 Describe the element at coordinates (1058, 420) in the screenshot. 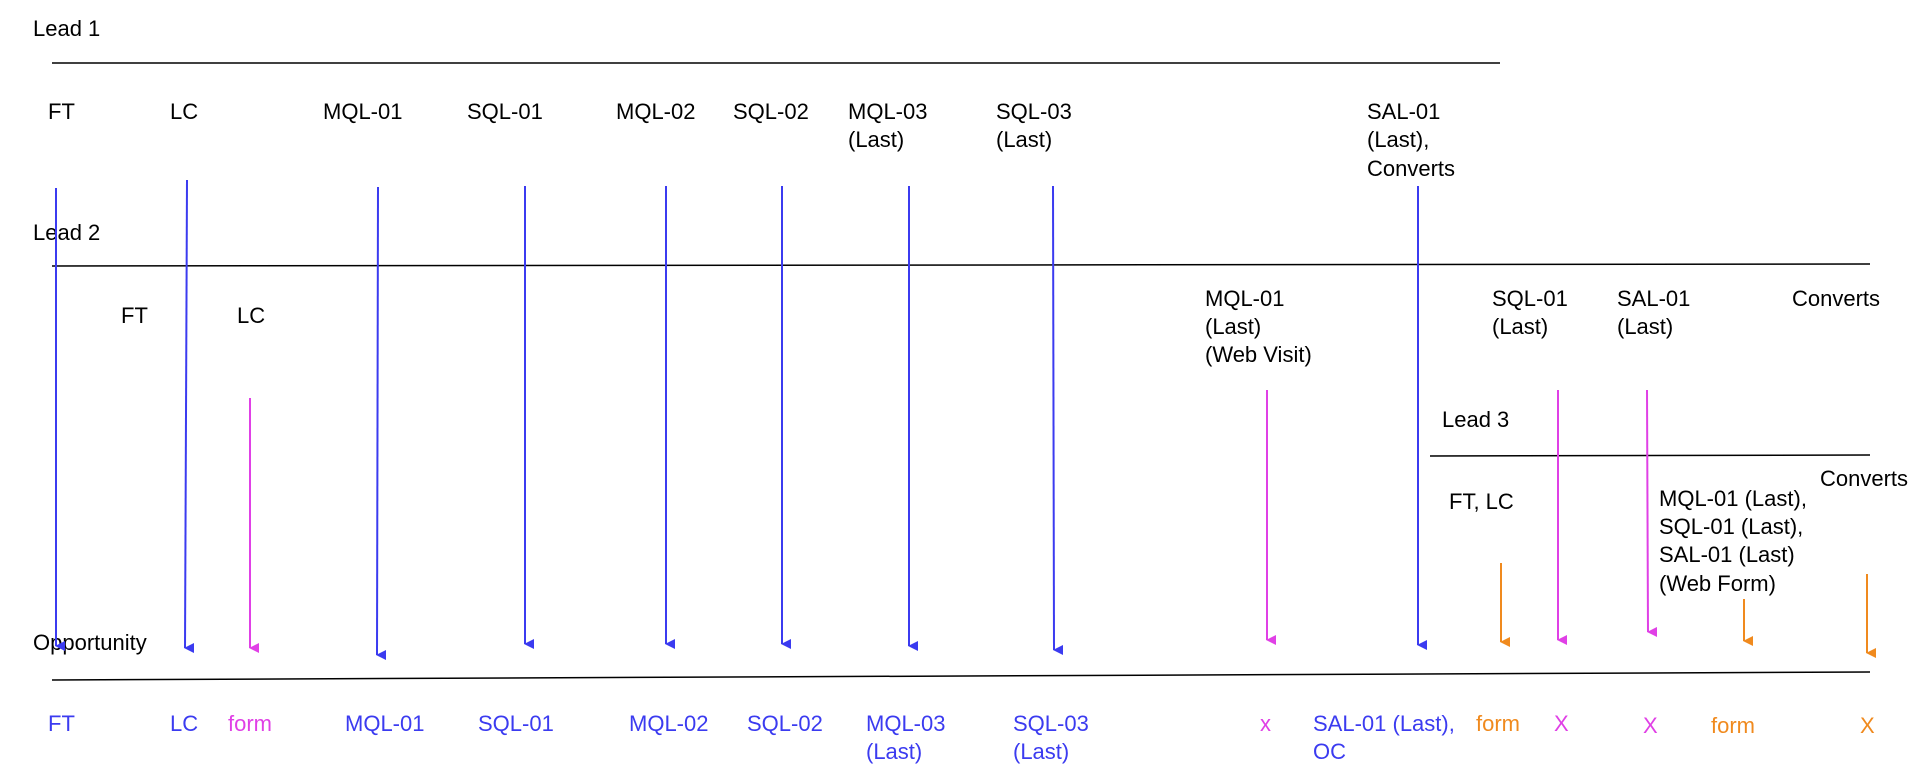

I see `arrow-lead1-sql03` at that location.